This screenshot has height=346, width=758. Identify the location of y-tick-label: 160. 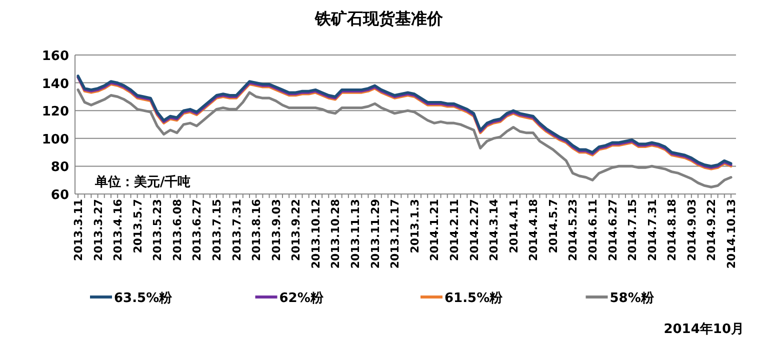
(55, 56).